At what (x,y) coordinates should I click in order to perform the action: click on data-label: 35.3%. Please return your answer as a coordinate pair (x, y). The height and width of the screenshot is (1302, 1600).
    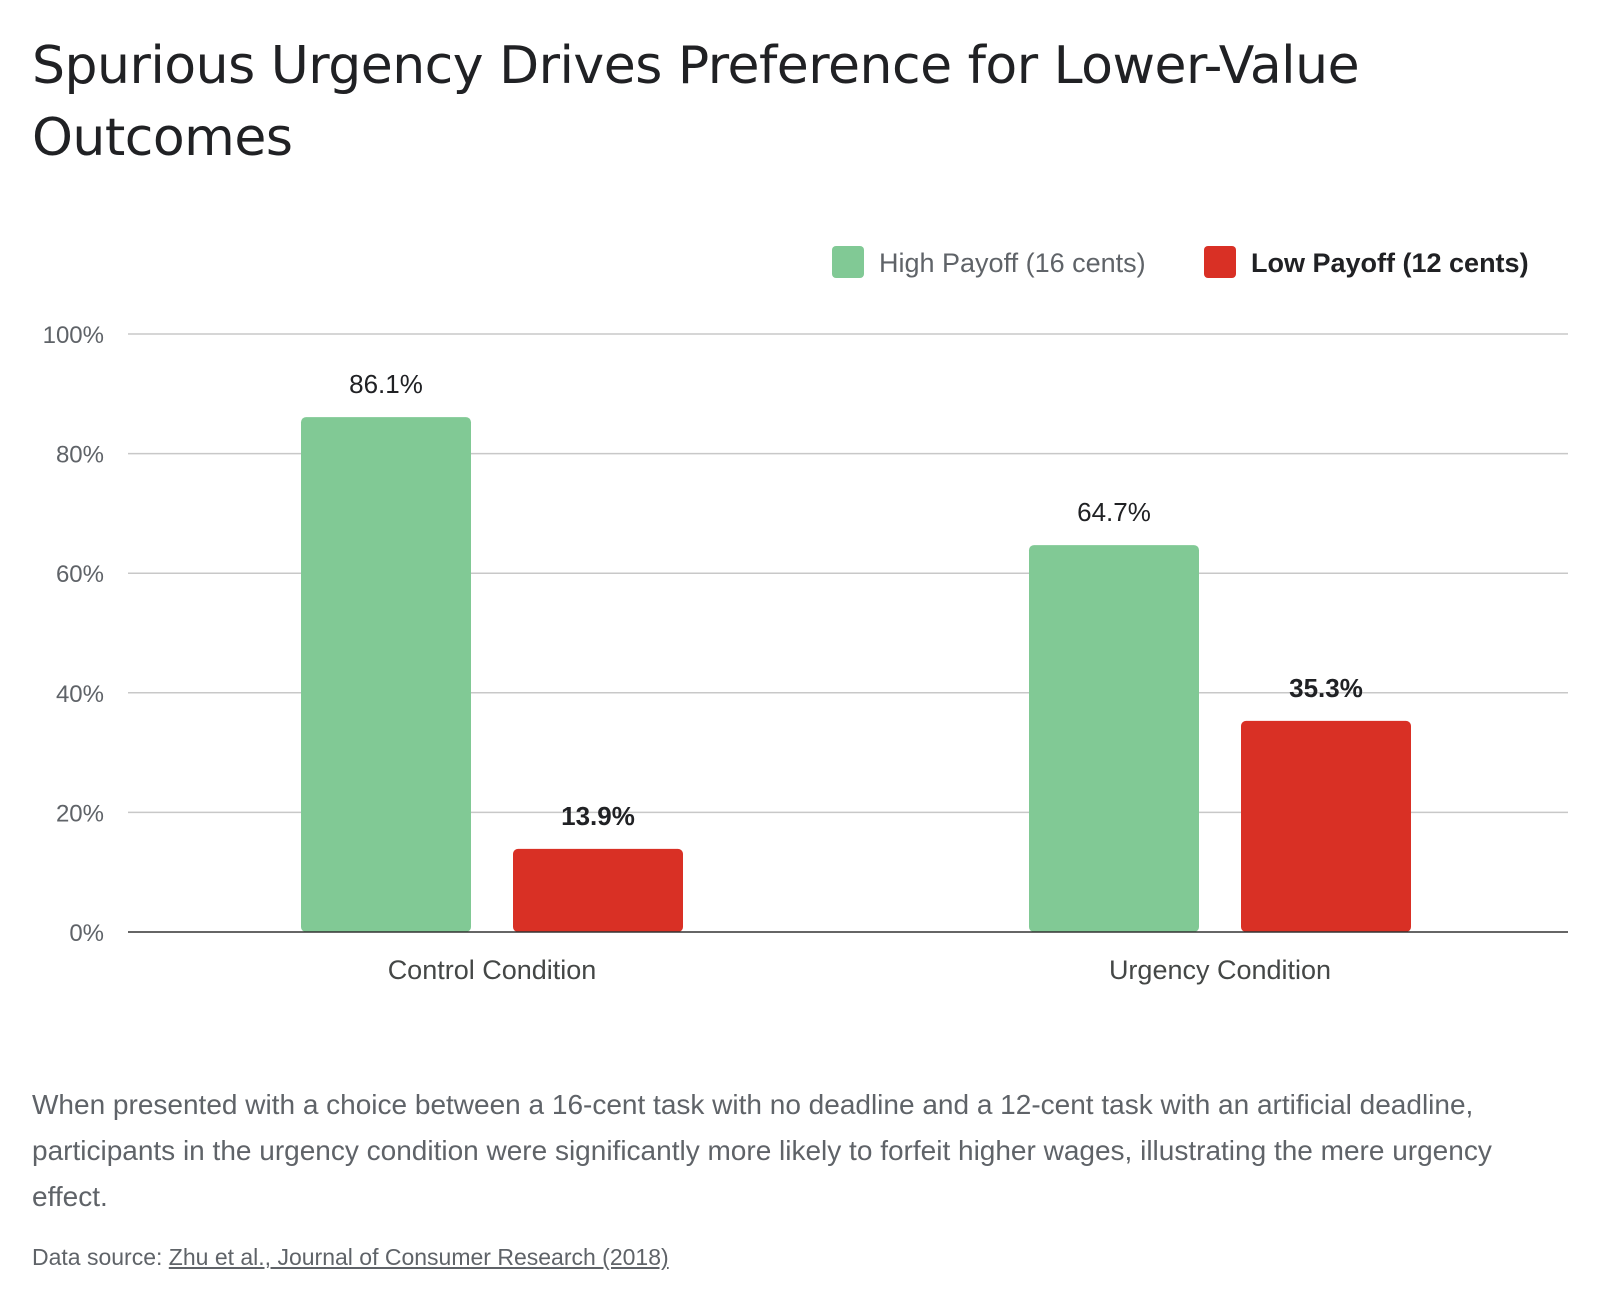
    Looking at the image, I should click on (1326, 688).